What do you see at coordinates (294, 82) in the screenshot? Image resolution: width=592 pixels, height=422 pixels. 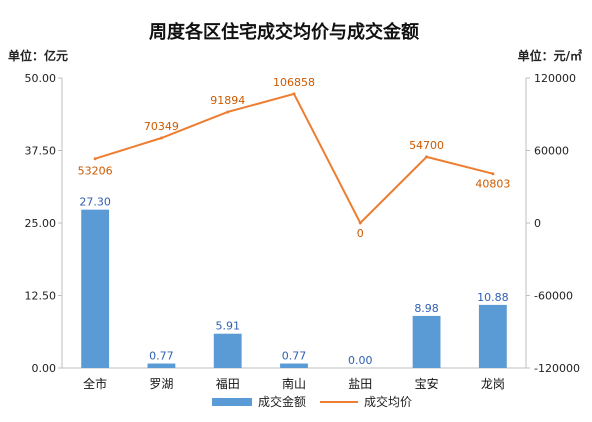 I see `line-label-南山: 106858` at bounding box center [294, 82].